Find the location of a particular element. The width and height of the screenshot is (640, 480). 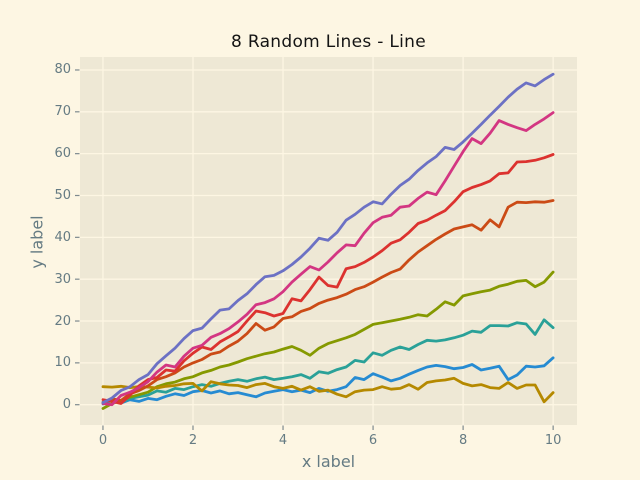

y-tick-label: 10 is located at coordinates (62, 363).